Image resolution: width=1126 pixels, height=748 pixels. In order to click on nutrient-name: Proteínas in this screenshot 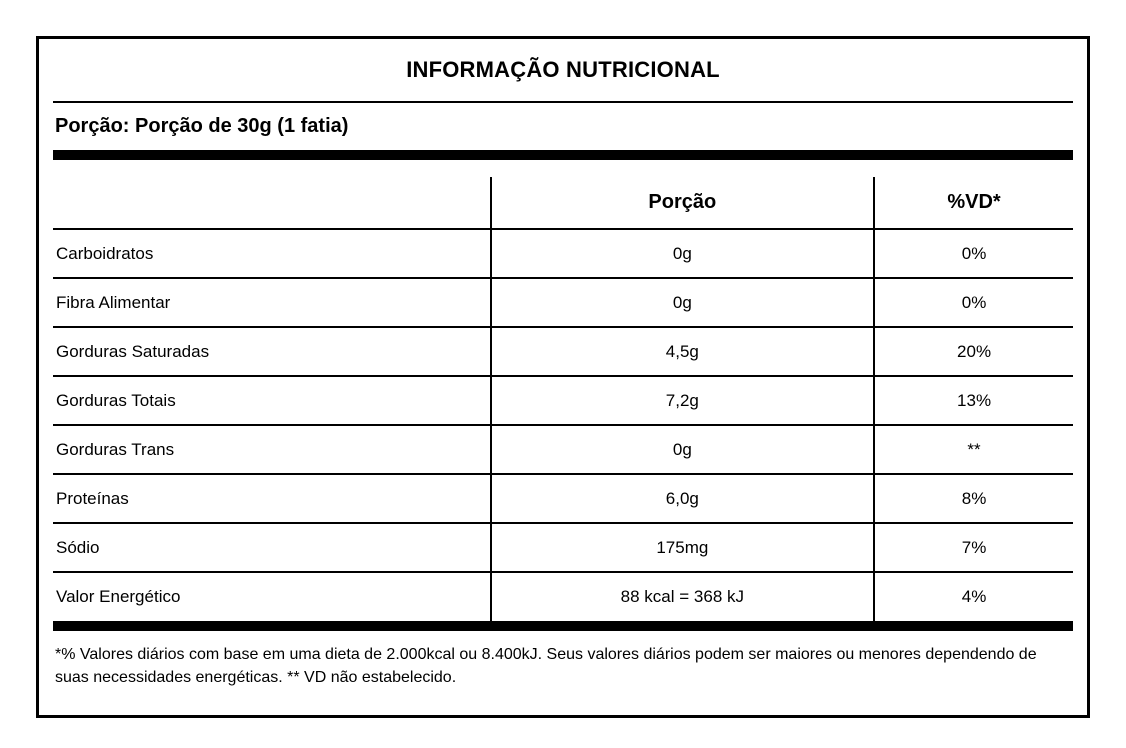, I will do `click(272, 499)`.